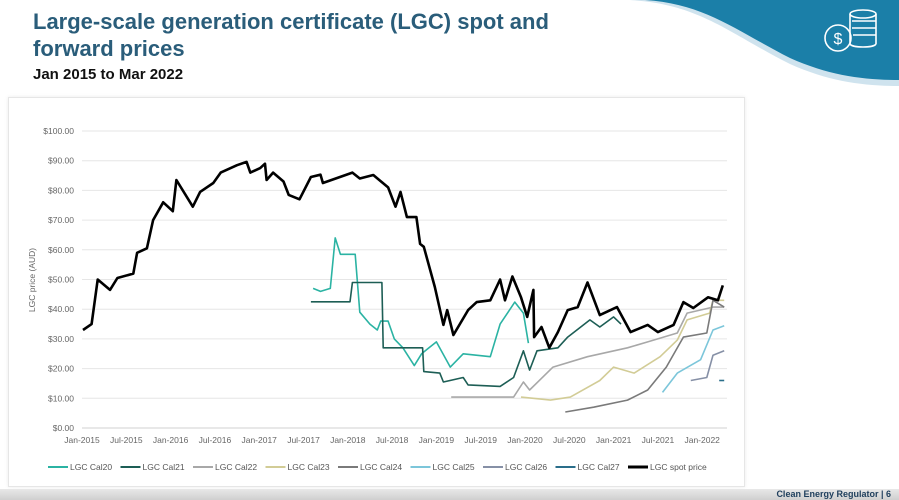 This screenshot has width=899, height=500. I want to click on legend-label: LGC Cal21, so click(164, 467).